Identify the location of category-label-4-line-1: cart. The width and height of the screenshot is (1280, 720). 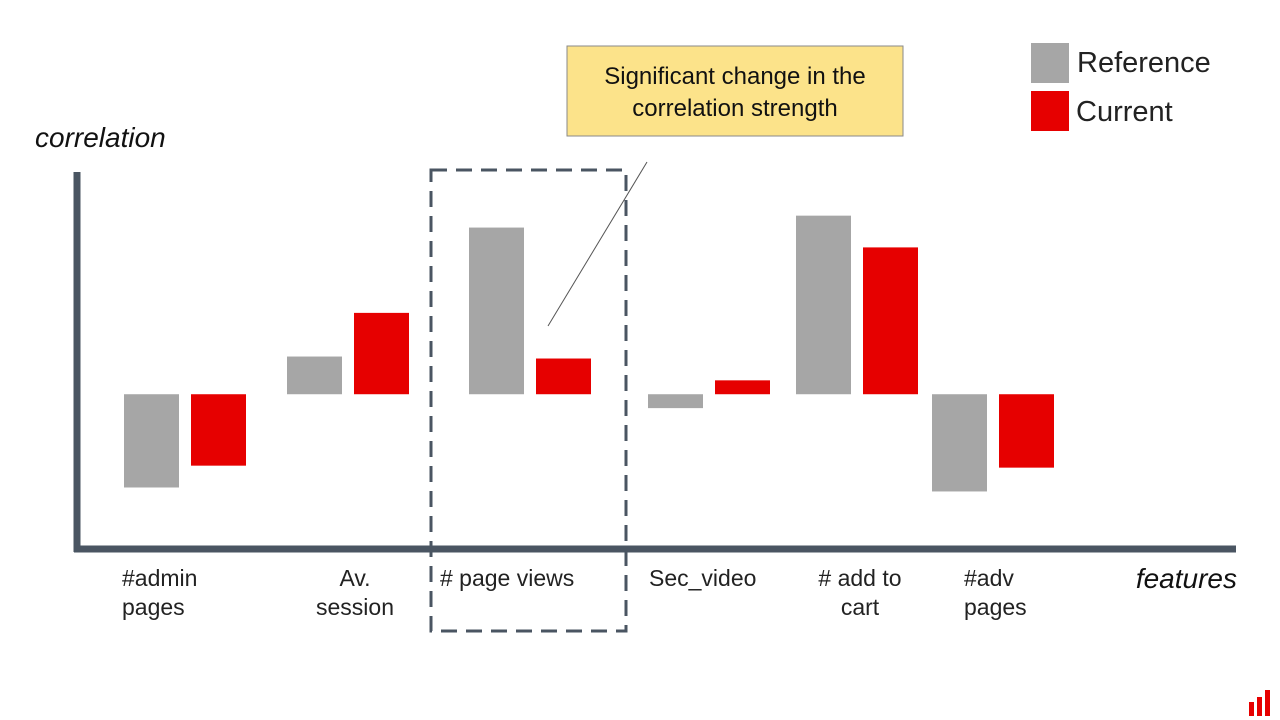
(860, 607).